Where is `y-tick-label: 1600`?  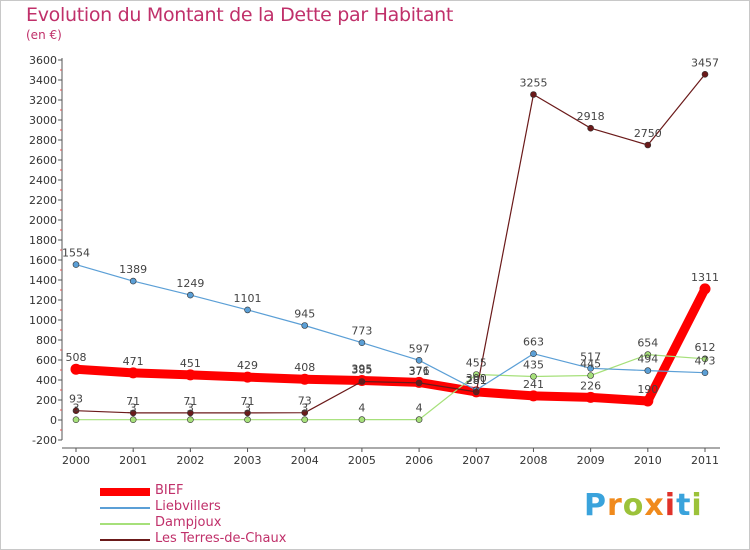 y-tick-label: 1600 is located at coordinates (43, 260).